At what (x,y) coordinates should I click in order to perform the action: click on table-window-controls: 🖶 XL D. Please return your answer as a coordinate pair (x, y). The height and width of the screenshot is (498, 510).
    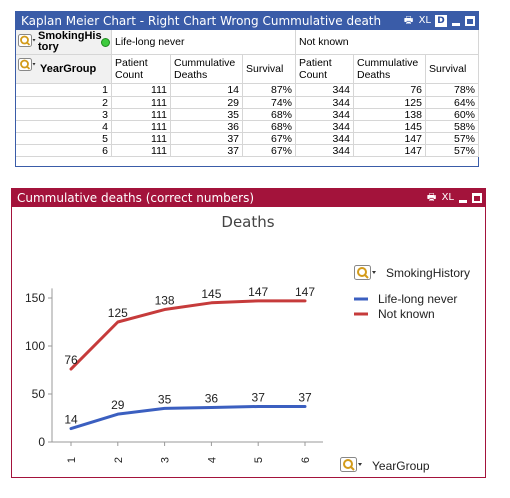
    Looking at the image, I should click on (439, 21).